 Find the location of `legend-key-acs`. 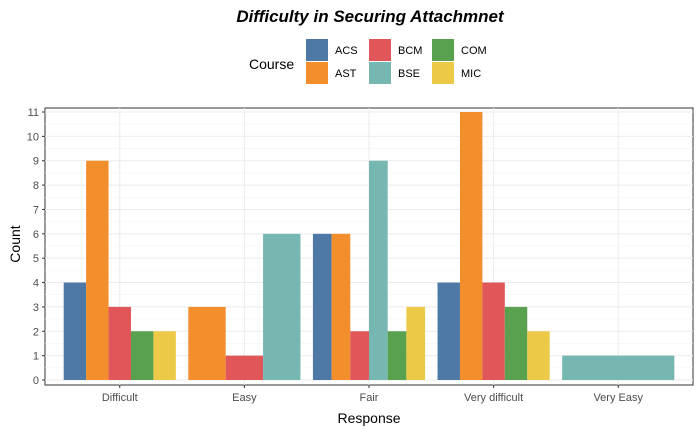

legend-key-acs is located at coordinates (317, 50).